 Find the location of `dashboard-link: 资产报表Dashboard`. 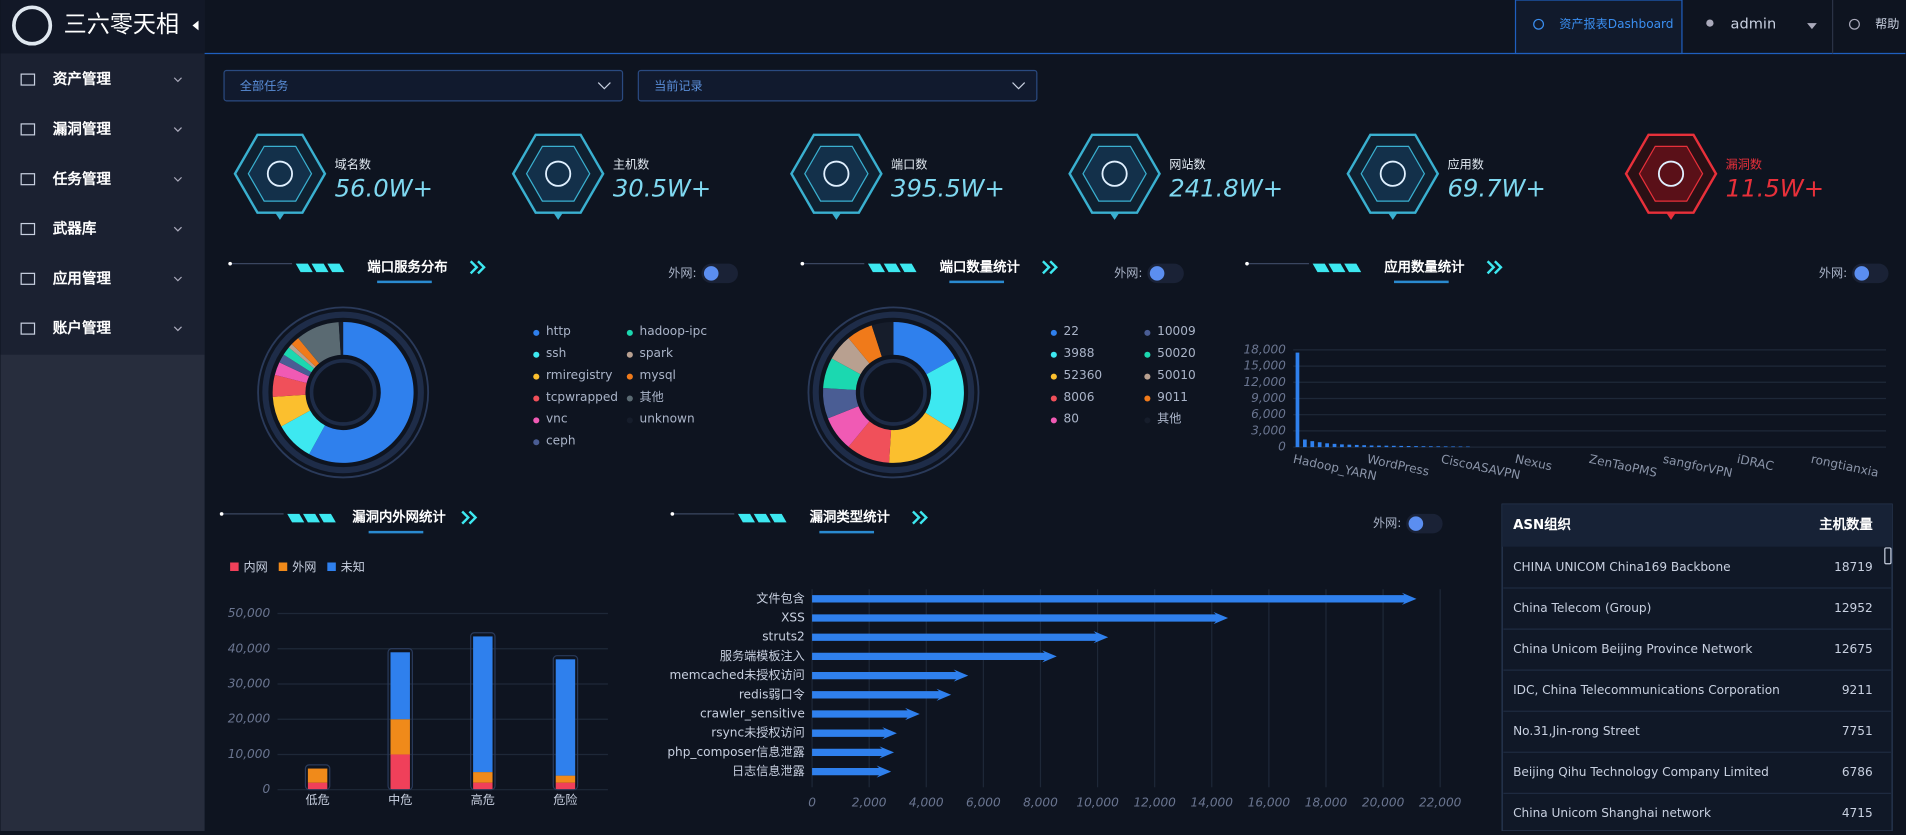

dashboard-link: 资产报表Dashboard is located at coordinates (1616, 23).